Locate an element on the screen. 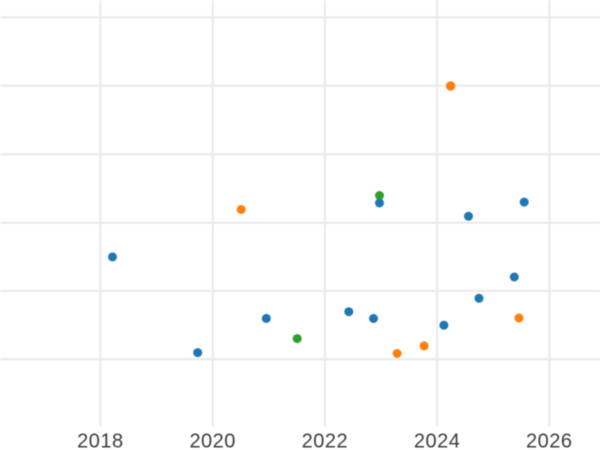 This screenshot has width=600, height=450. svg-text: 2018 is located at coordinates (100, 440).